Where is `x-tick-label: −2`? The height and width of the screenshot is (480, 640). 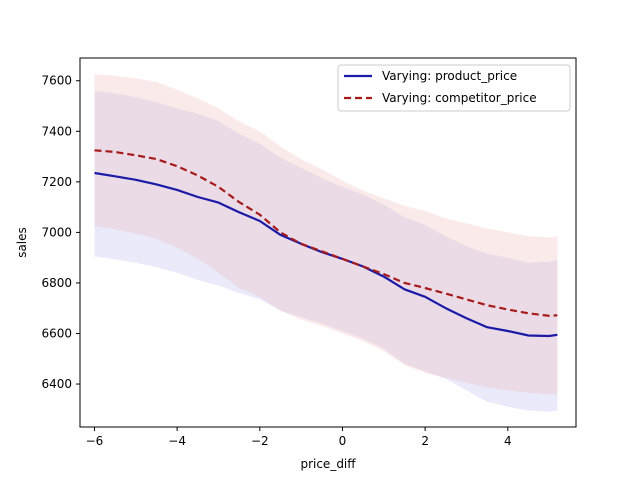
x-tick-label: −2 is located at coordinates (260, 441).